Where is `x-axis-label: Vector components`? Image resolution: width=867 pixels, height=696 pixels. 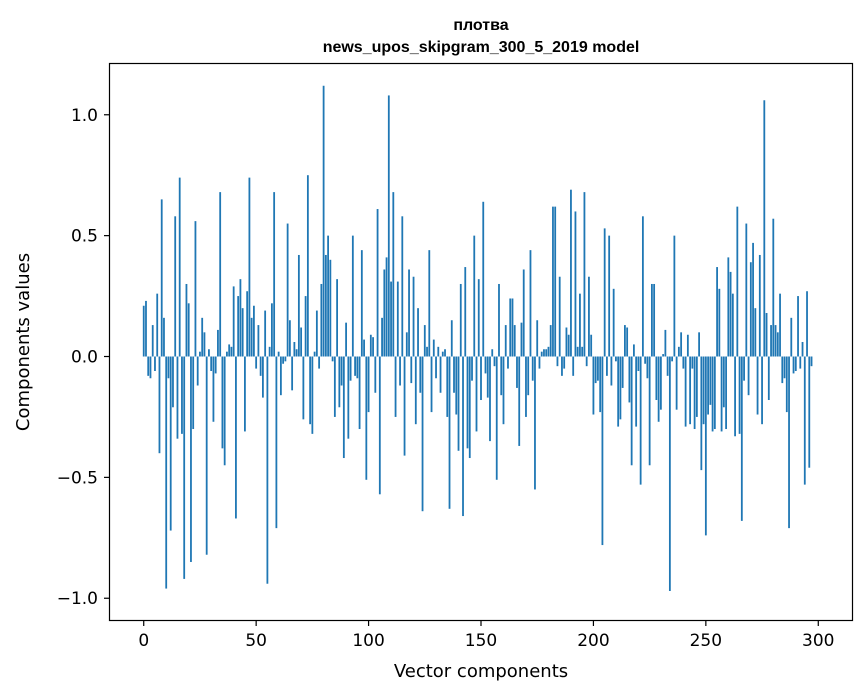 x-axis-label: Vector components is located at coordinates (481, 671).